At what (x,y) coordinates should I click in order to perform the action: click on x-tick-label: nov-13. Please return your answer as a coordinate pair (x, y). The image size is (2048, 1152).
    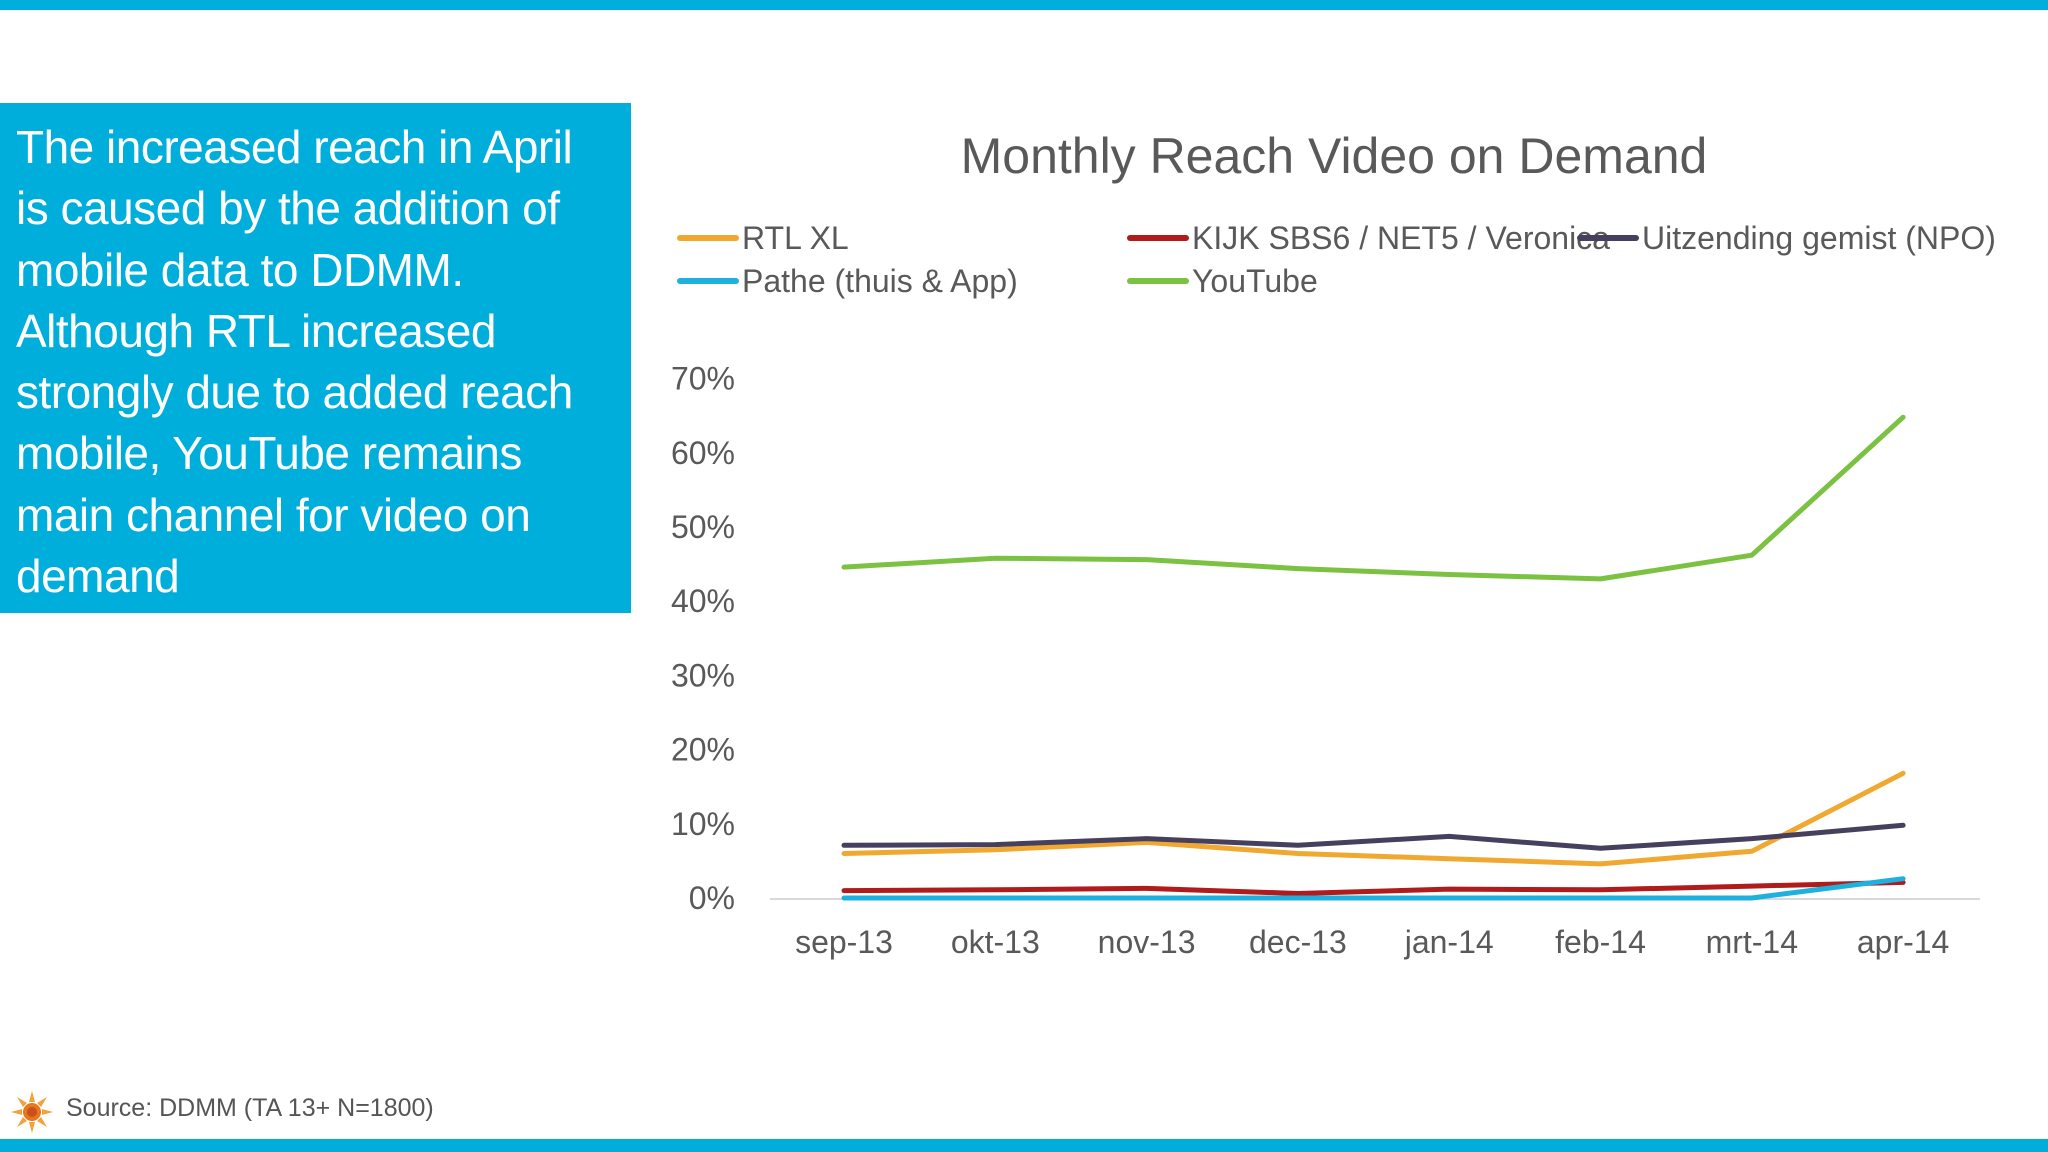
    Looking at the image, I should click on (1147, 942).